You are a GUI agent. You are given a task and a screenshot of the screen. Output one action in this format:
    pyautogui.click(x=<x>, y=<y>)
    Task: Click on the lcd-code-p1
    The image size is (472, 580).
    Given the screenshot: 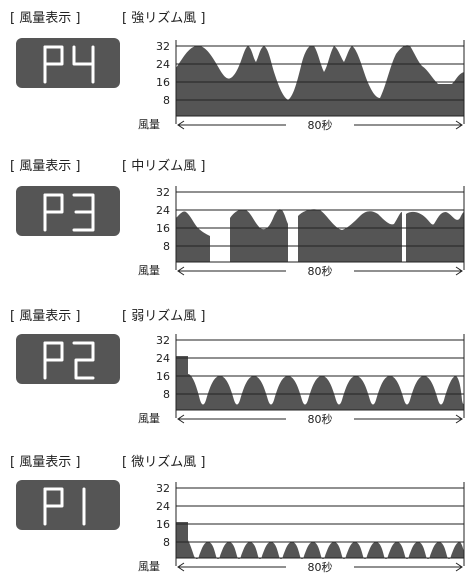 What is the action you would take?
    pyautogui.click(x=64, y=506)
    